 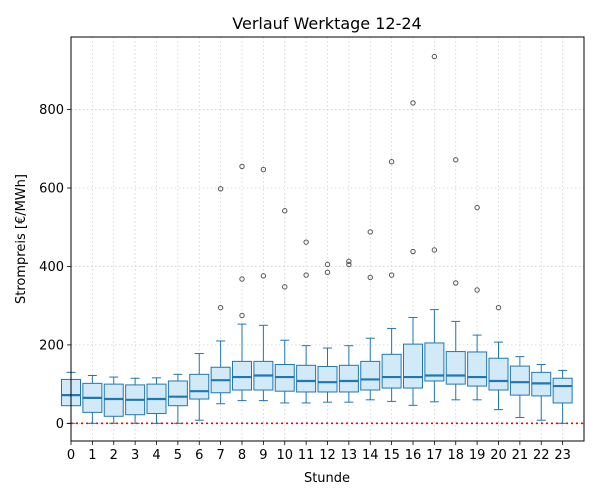 What do you see at coordinates (51, 189) in the screenshot?
I see `y-tick-label: 600` at bounding box center [51, 189].